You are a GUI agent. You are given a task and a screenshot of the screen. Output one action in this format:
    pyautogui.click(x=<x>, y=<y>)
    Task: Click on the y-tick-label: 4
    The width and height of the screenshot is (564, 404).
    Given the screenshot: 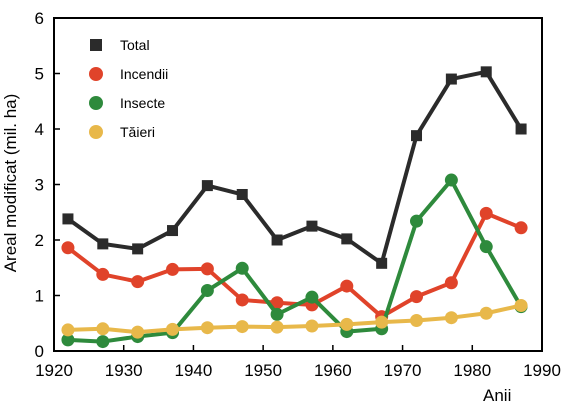 What is the action you would take?
    pyautogui.click(x=39, y=129)
    